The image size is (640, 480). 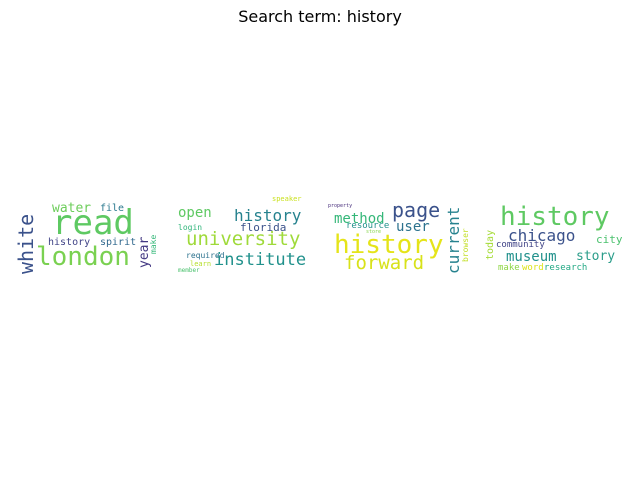 I want to click on cloud-word: university, so click(x=243, y=239).